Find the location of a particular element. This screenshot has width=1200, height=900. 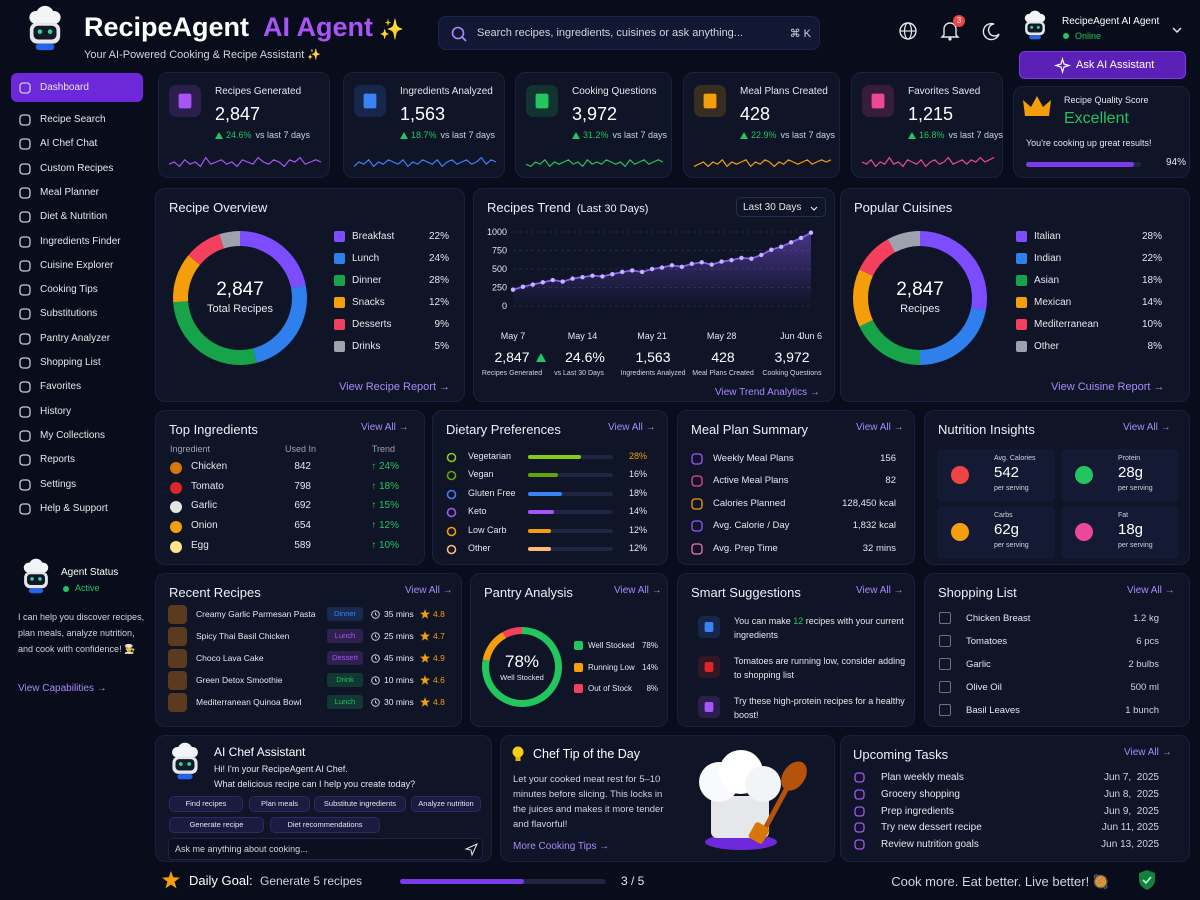

donut-center-value: 2,847 is located at coordinates (240, 289).